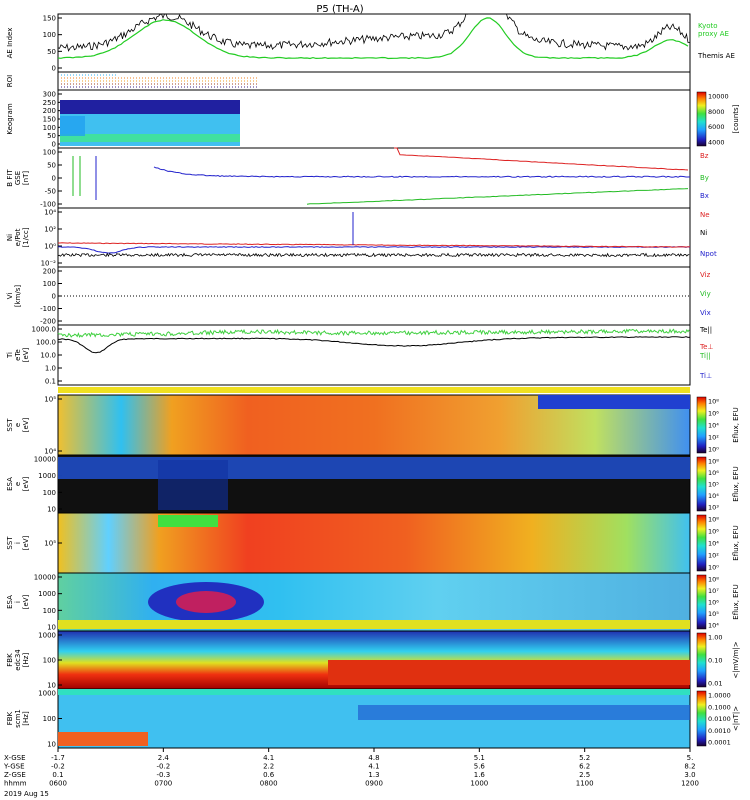 The image size is (750, 800). Describe the element at coordinates (719, 707) in the screenshot. I see `fbk_b-cbar-tick: 0.1000` at that location.